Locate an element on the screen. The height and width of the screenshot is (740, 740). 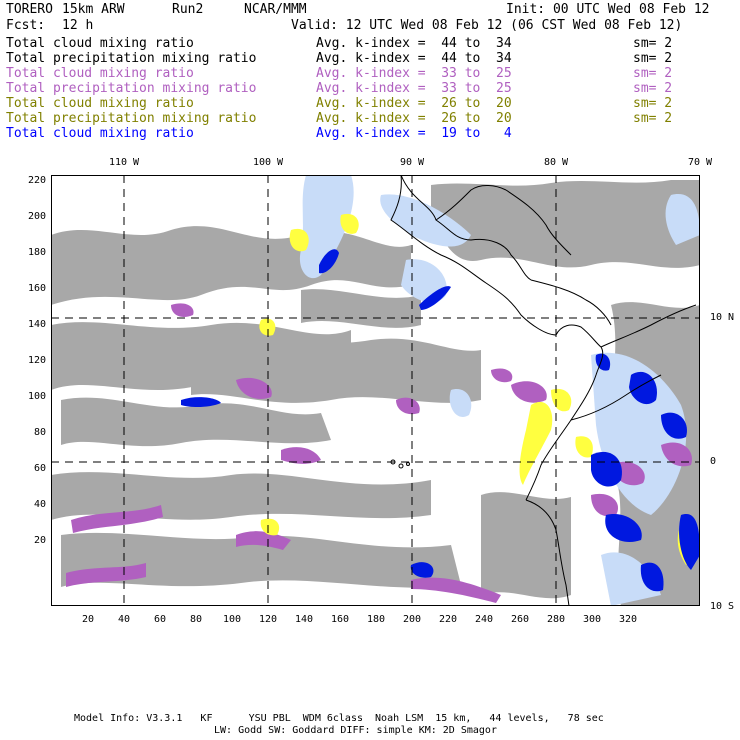
lat-label-10s: 10 S is located at coordinates (722, 606).